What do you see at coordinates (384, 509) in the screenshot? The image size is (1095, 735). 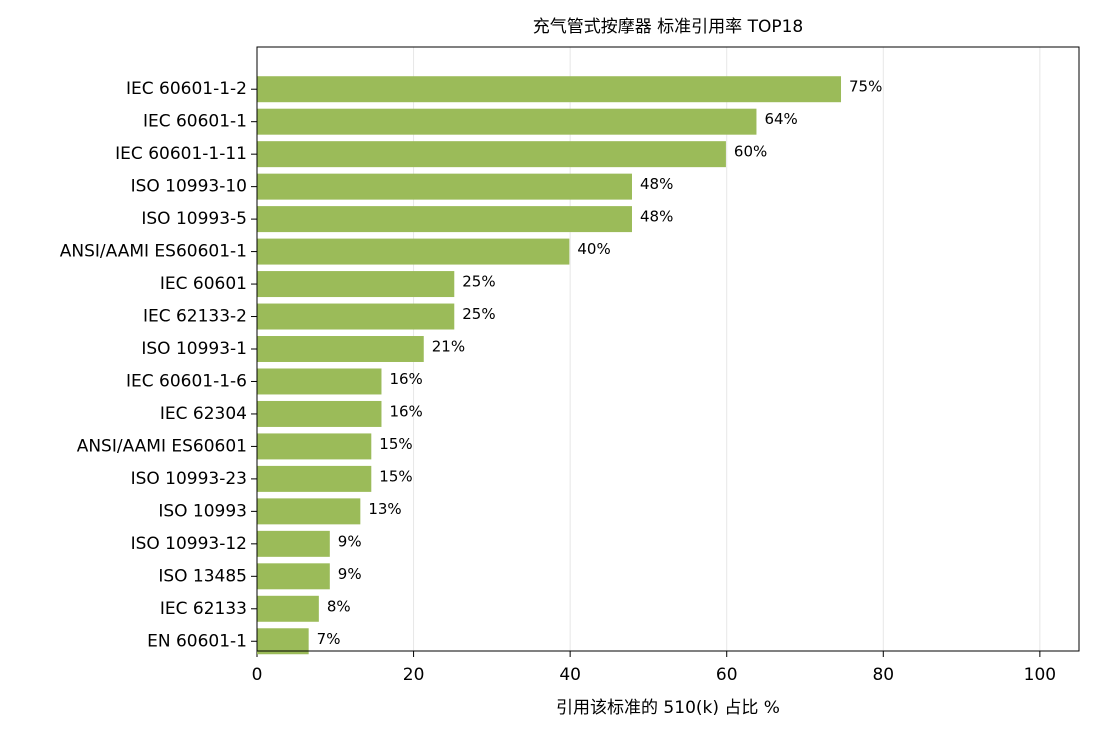 I see `value-label: 13%` at bounding box center [384, 509].